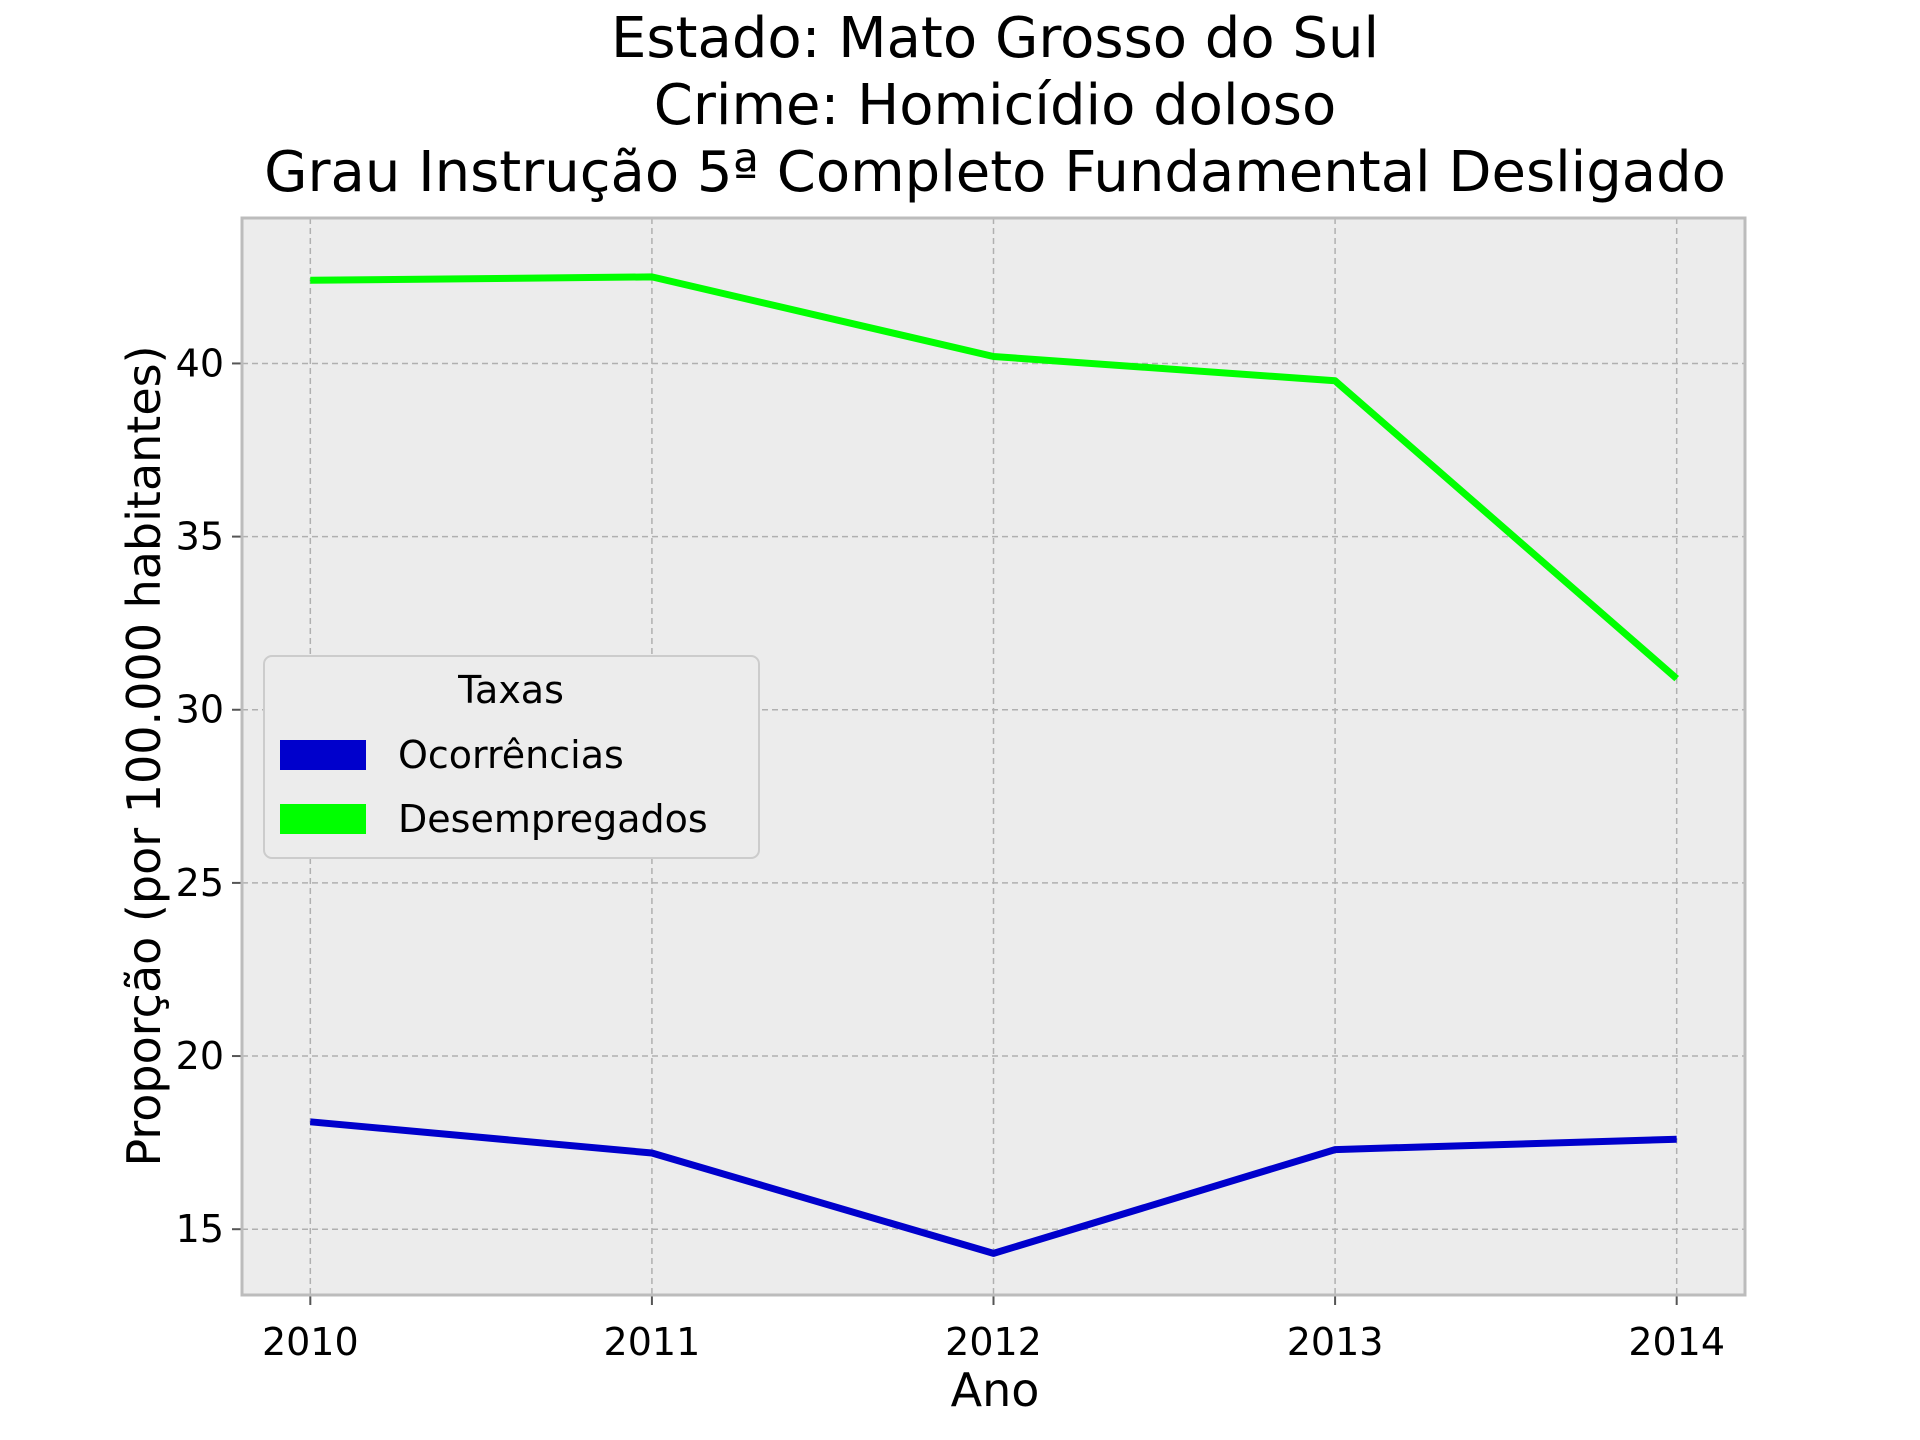 The height and width of the screenshot is (1440, 1920). Describe the element at coordinates (995, 38) in the screenshot. I see `title-line-1: Estado: Mato Grosso do Sul` at that location.